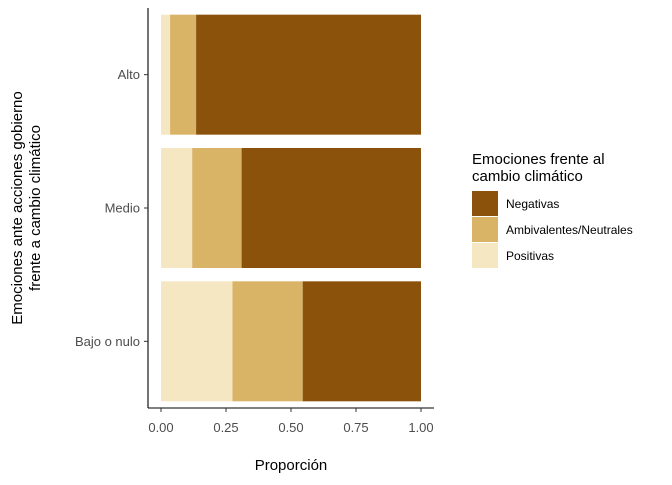 This screenshot has height=485, width=672. I want to click on bar-segment-bajo-o-nulo-ambivalentes-neutrales, so click(267, 341).